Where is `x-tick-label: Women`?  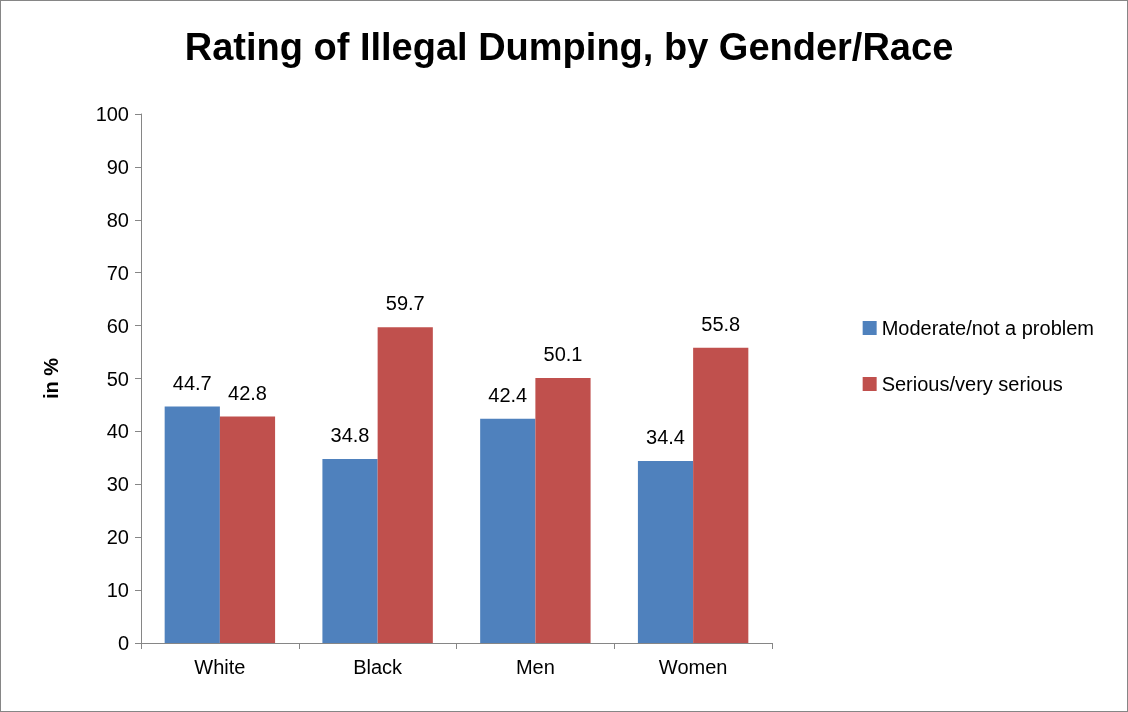
x-tick-label: Women is located at coordinates (693, 667).